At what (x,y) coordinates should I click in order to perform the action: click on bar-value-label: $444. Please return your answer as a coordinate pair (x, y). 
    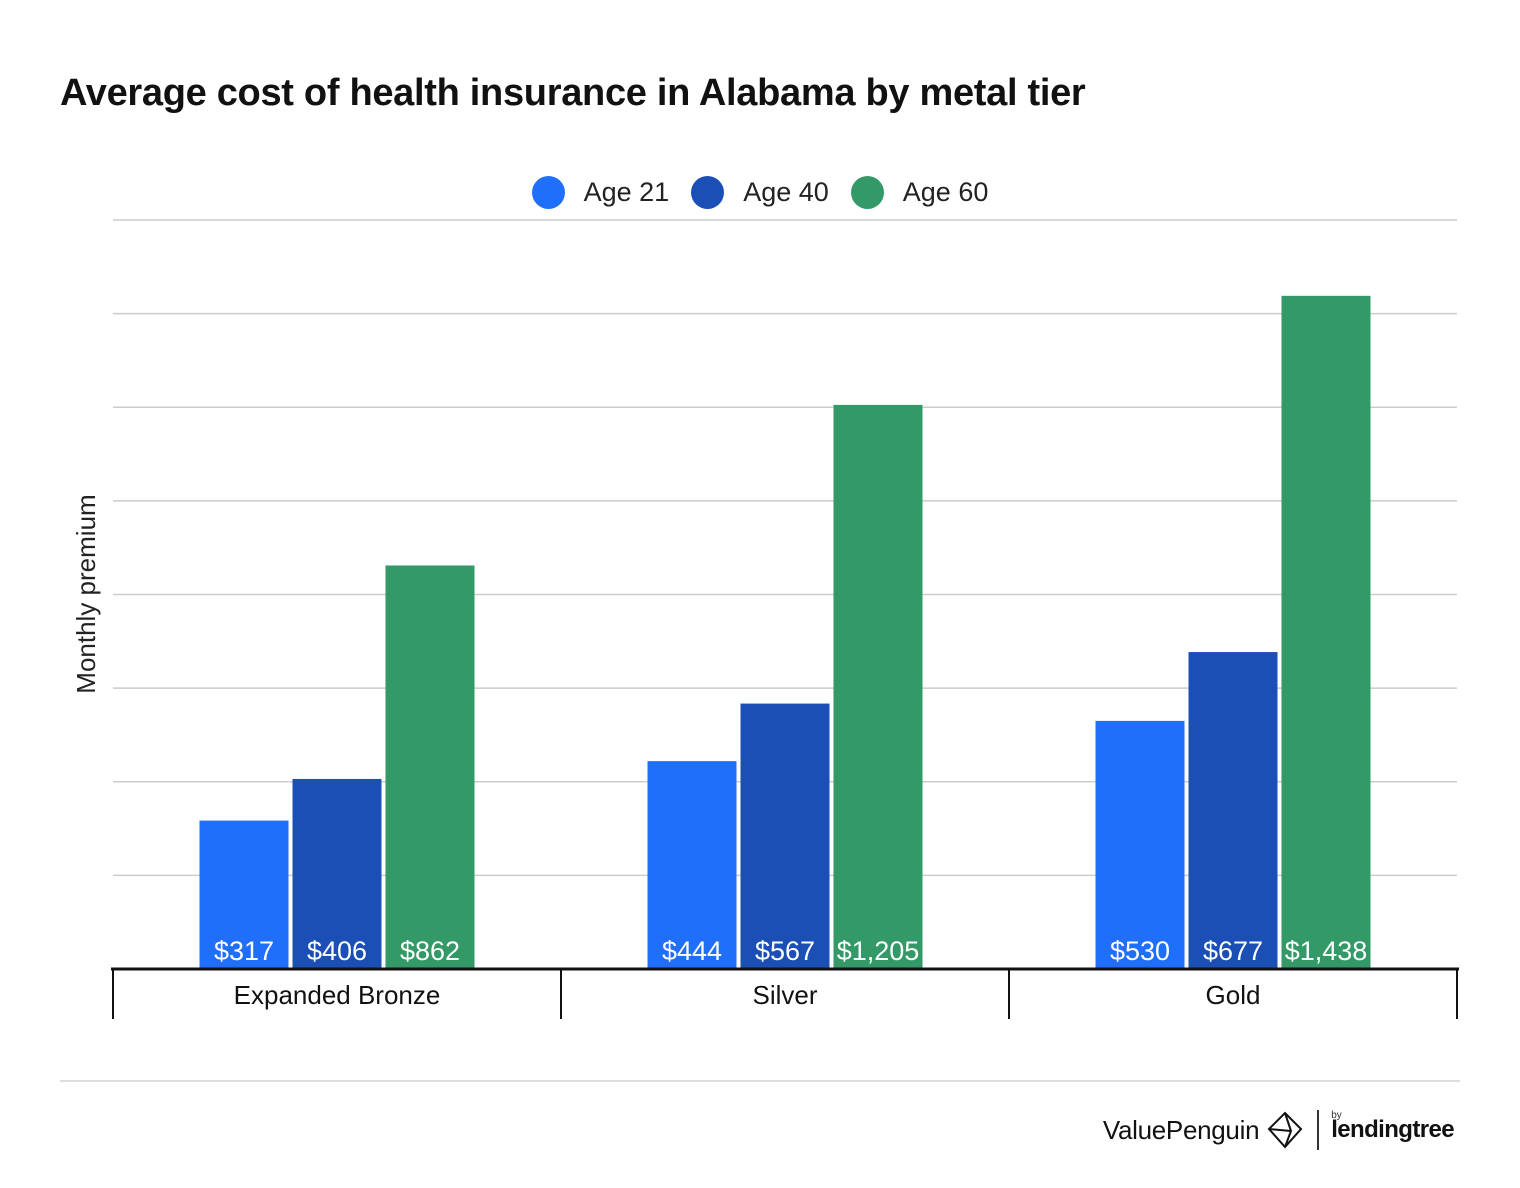
    Looking at the image, I should click on (692, 951).